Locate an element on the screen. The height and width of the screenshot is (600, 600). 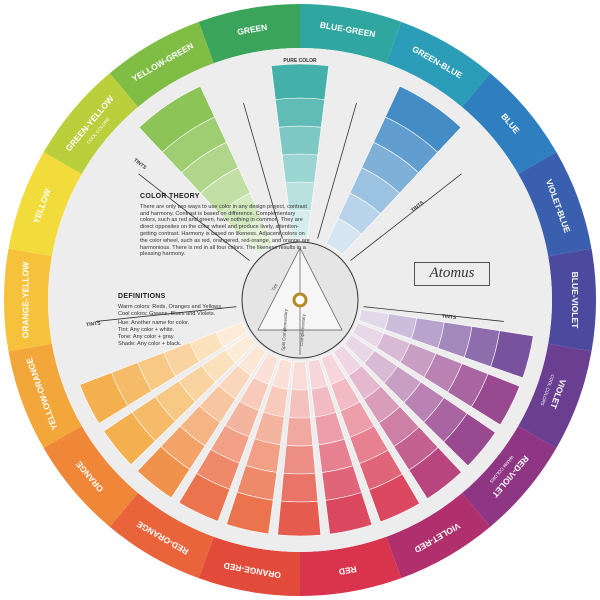
definitions-title: DEFINITIONS is located at coordinates (142, 296).